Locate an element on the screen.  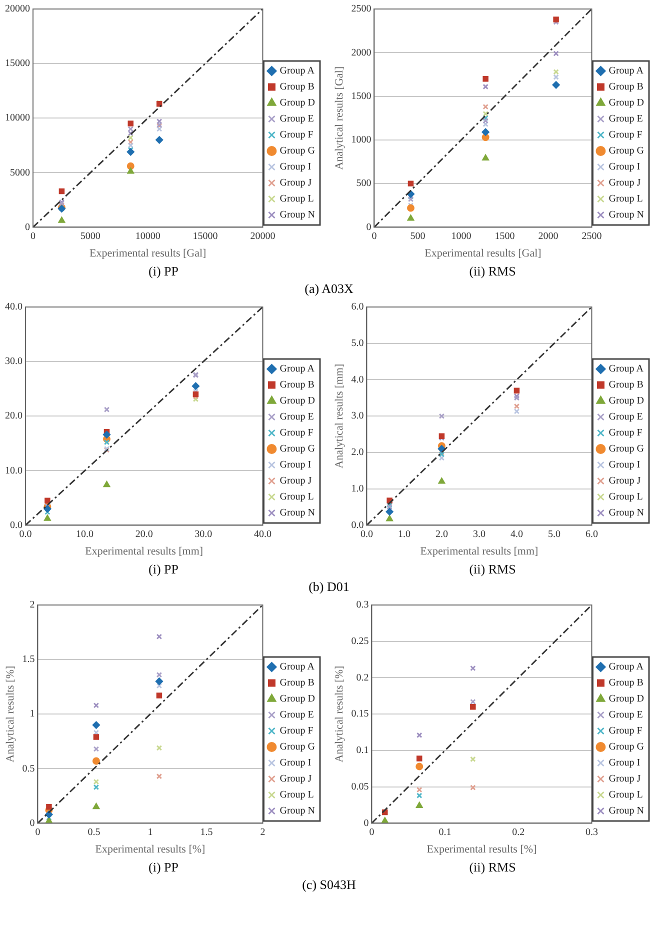
x-tick-label: 15000 is located at coordinates (205, 236).